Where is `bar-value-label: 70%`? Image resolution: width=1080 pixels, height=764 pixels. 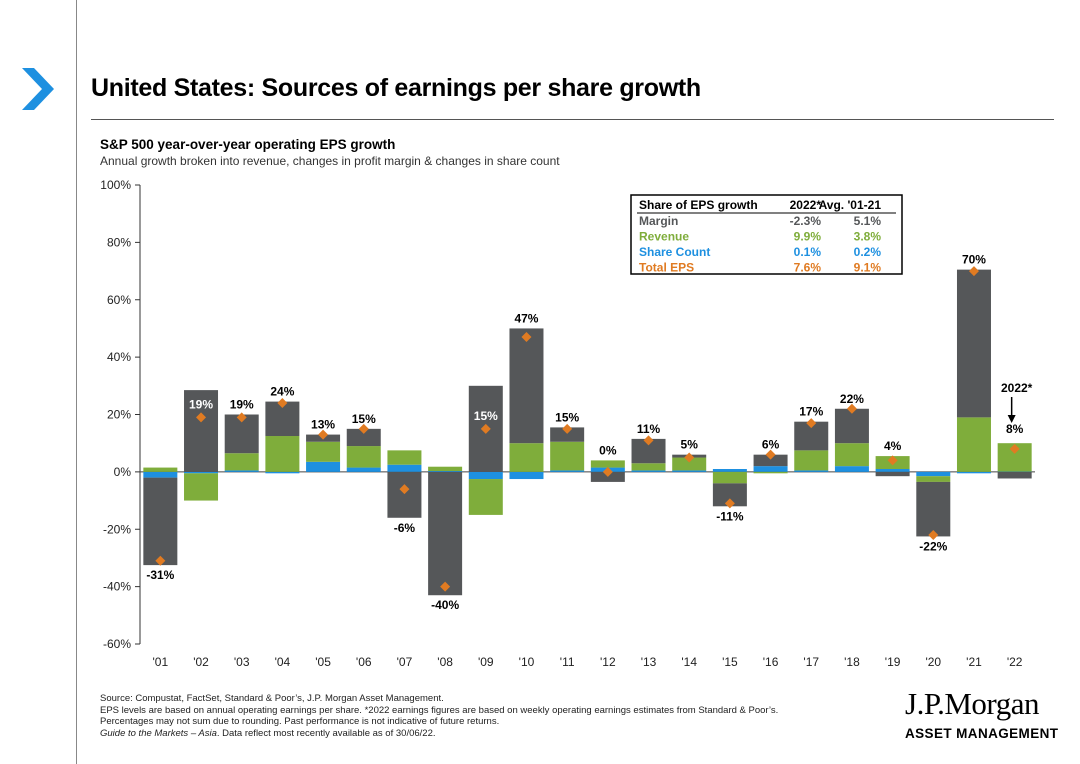 bar-value-label: 70% is located at coordinates (974, 260).